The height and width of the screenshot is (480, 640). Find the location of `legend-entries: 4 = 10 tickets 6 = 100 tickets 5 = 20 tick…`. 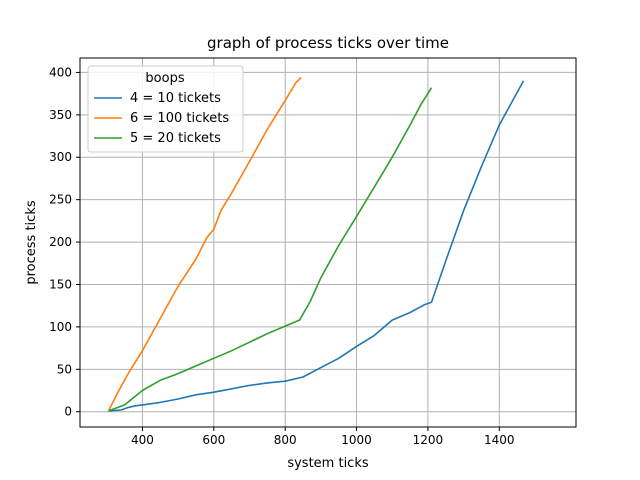

legend-entries: 4 = 10 tickets 6 = 100 tickets 5 = 20 tick… is located at coordinates (161, 118).